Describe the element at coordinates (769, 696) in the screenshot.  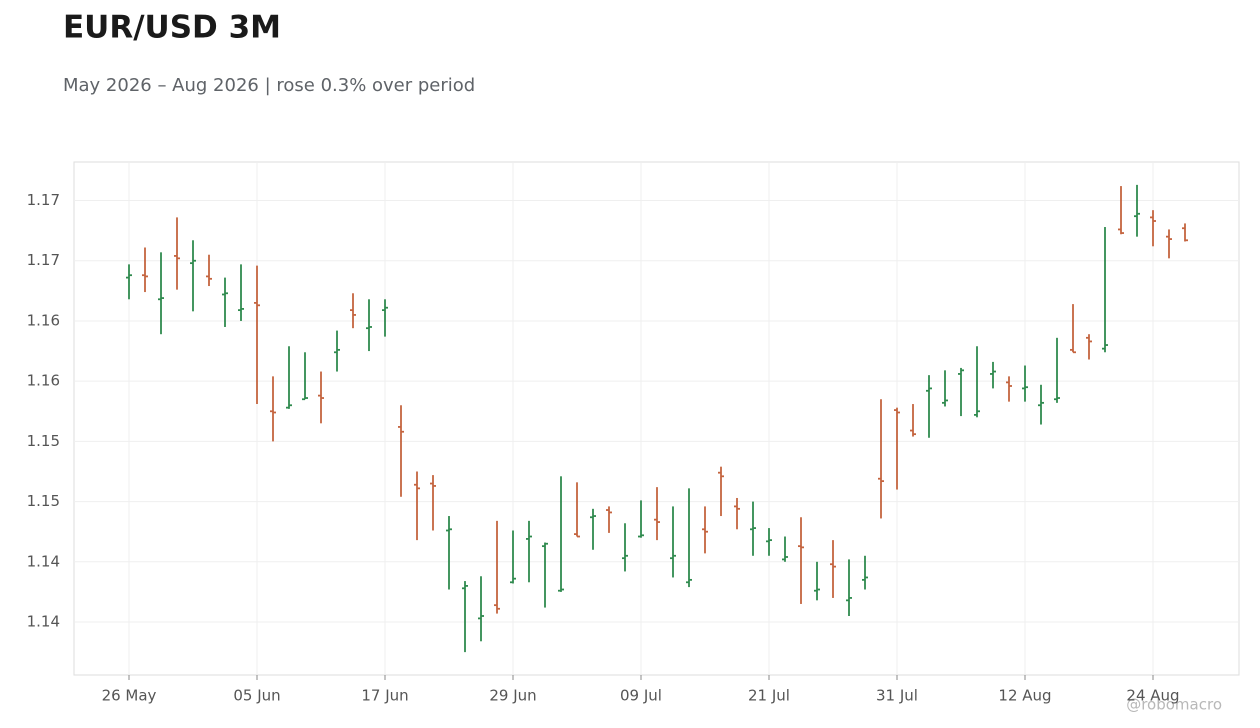
I see `x-tick-label: 21 Jul` at that location.